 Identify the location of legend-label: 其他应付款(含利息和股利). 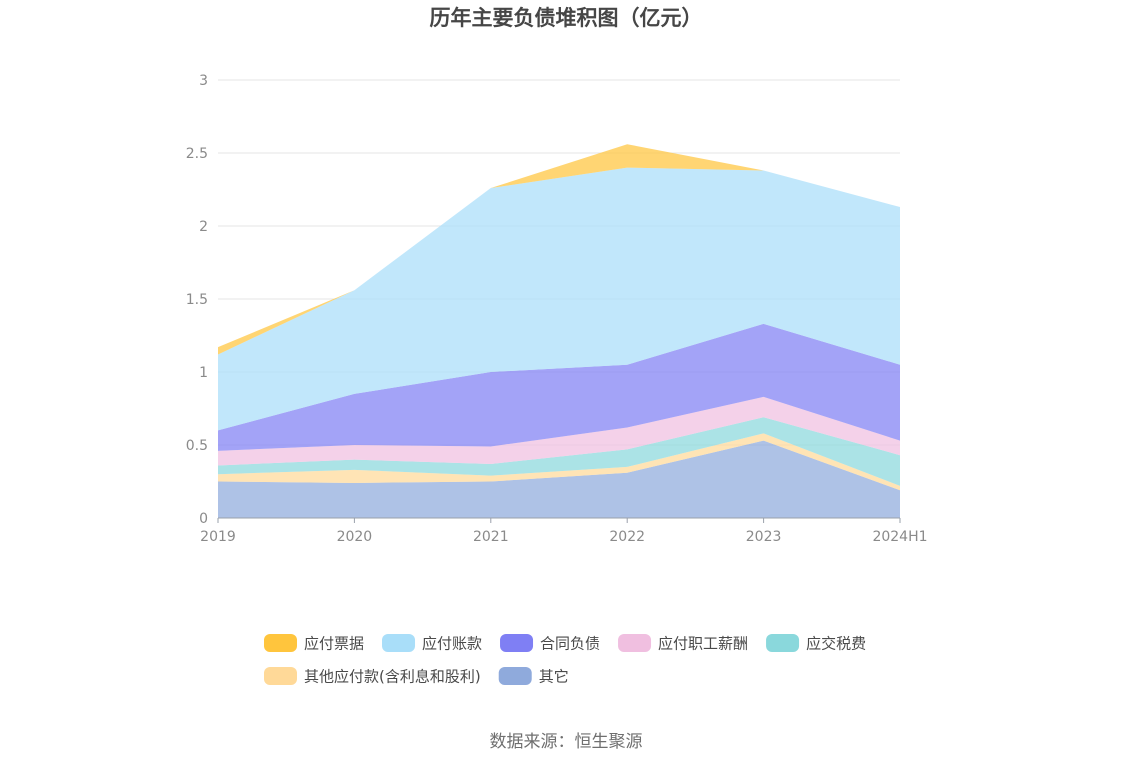
(392, 677).